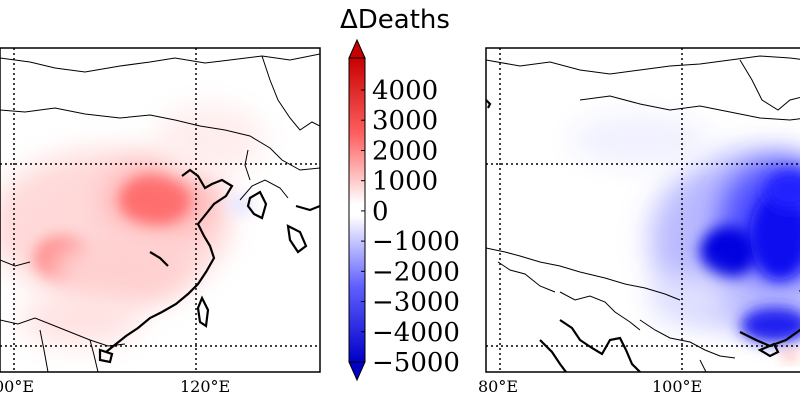 This screenshot has height=406, width=800. I want to click on right-lon-label-2: 100°E, so click(677, 386).